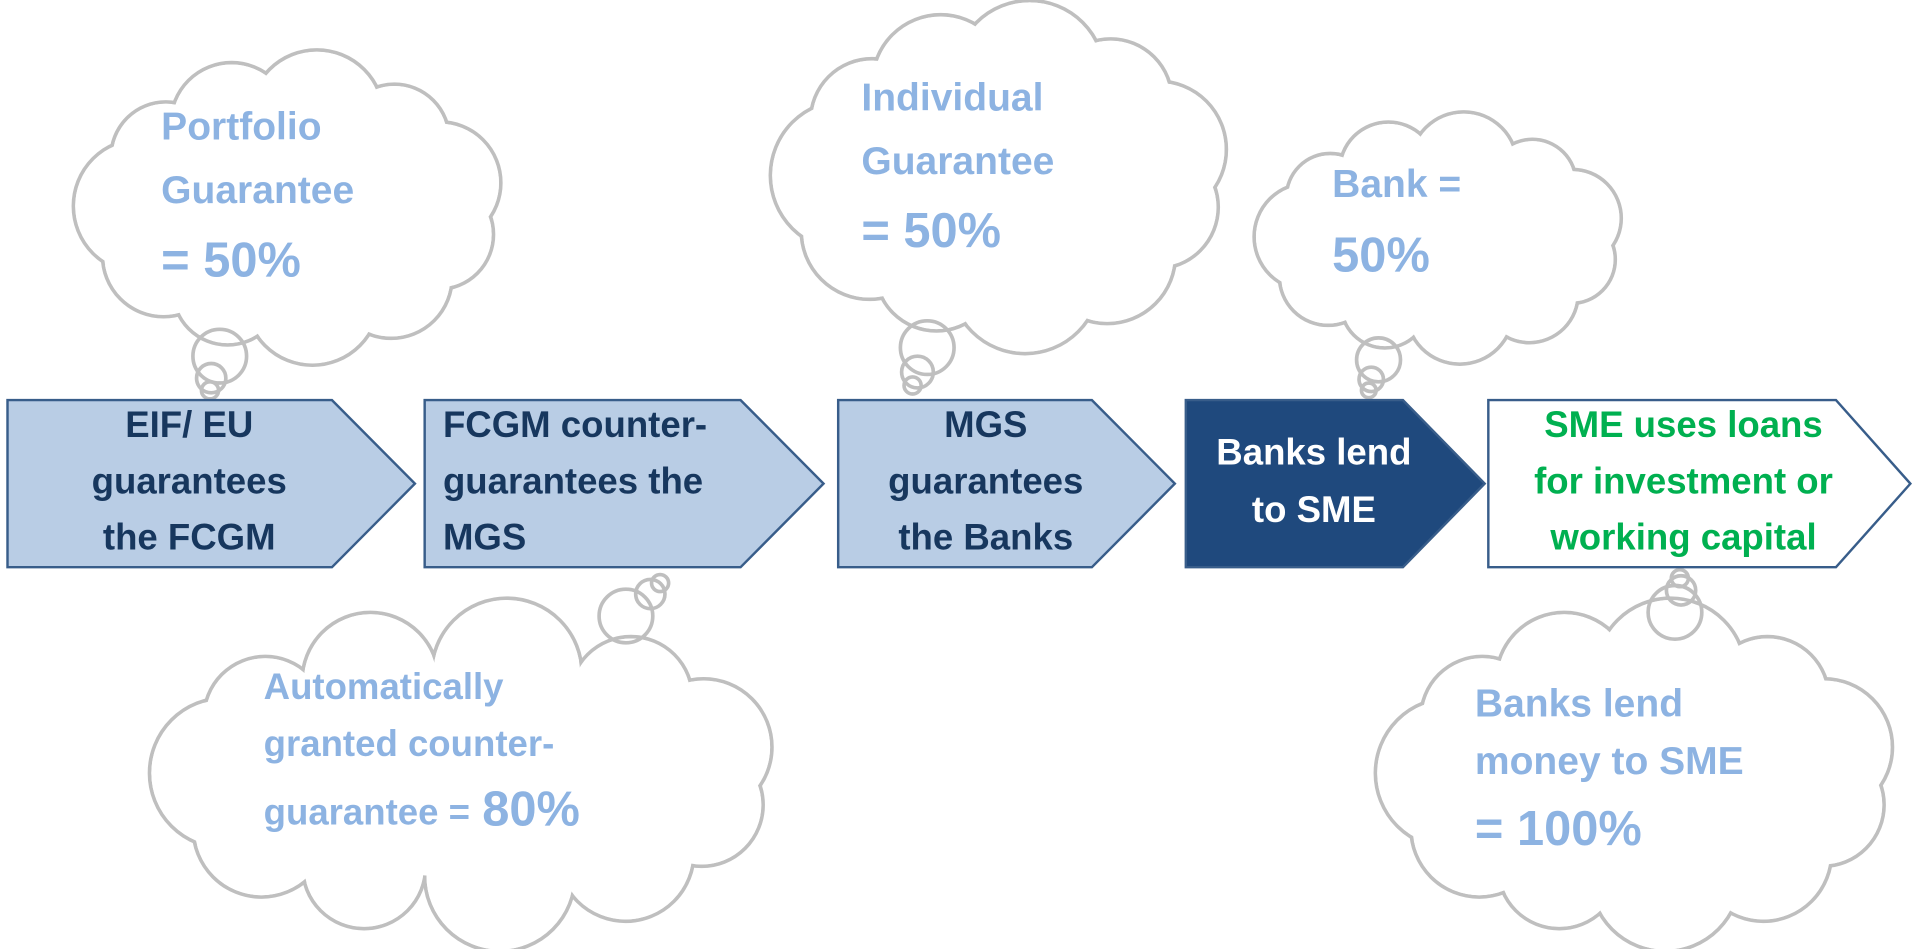  I want to click on step-label: EIF/ EU, so click(189, 424).